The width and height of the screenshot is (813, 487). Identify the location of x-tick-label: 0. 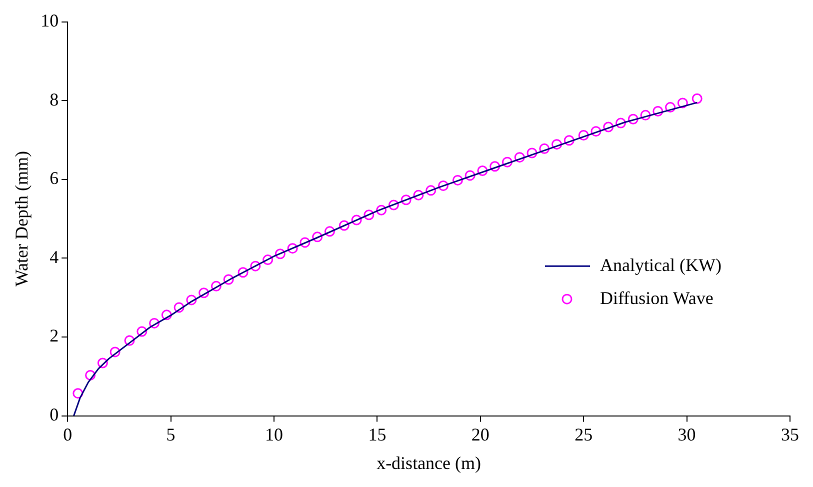
(67, 434).